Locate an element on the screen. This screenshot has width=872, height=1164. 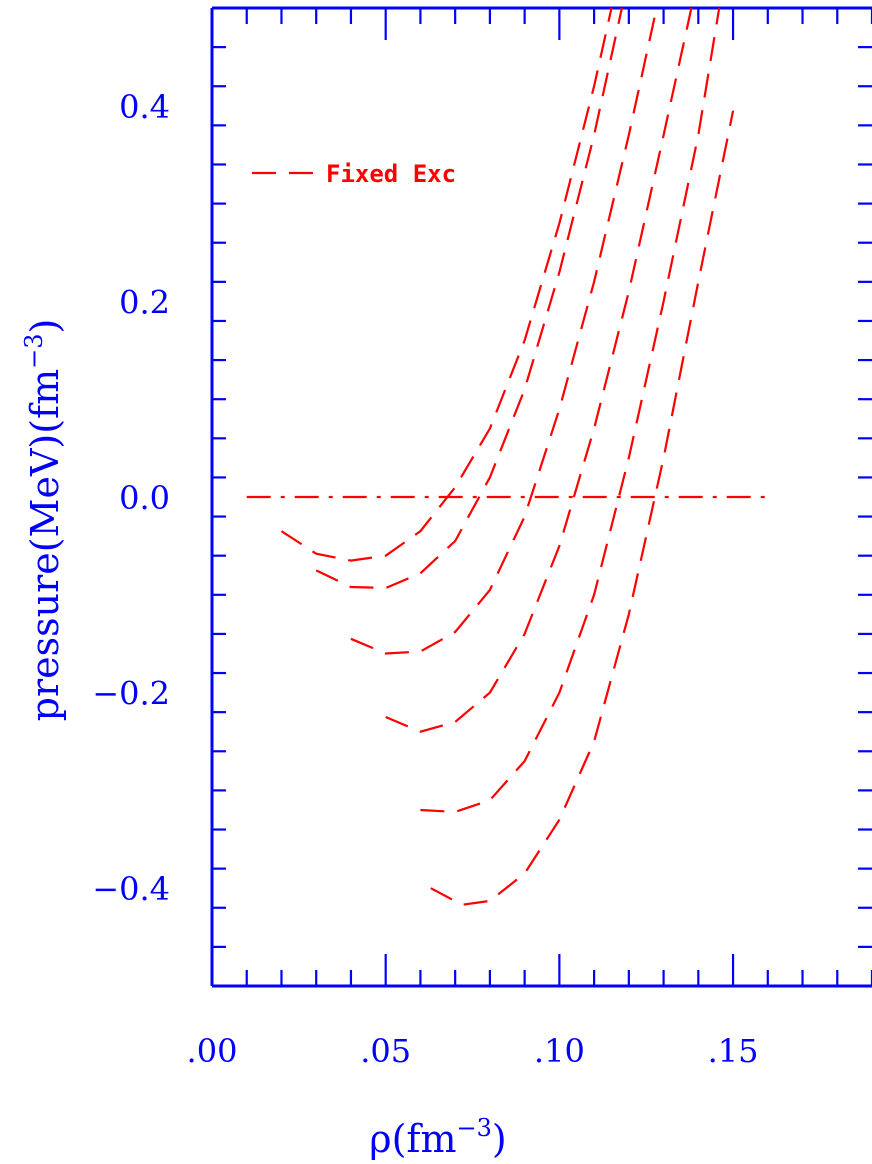
x-tick-label: .10 is located at coordinates (559, 1051).